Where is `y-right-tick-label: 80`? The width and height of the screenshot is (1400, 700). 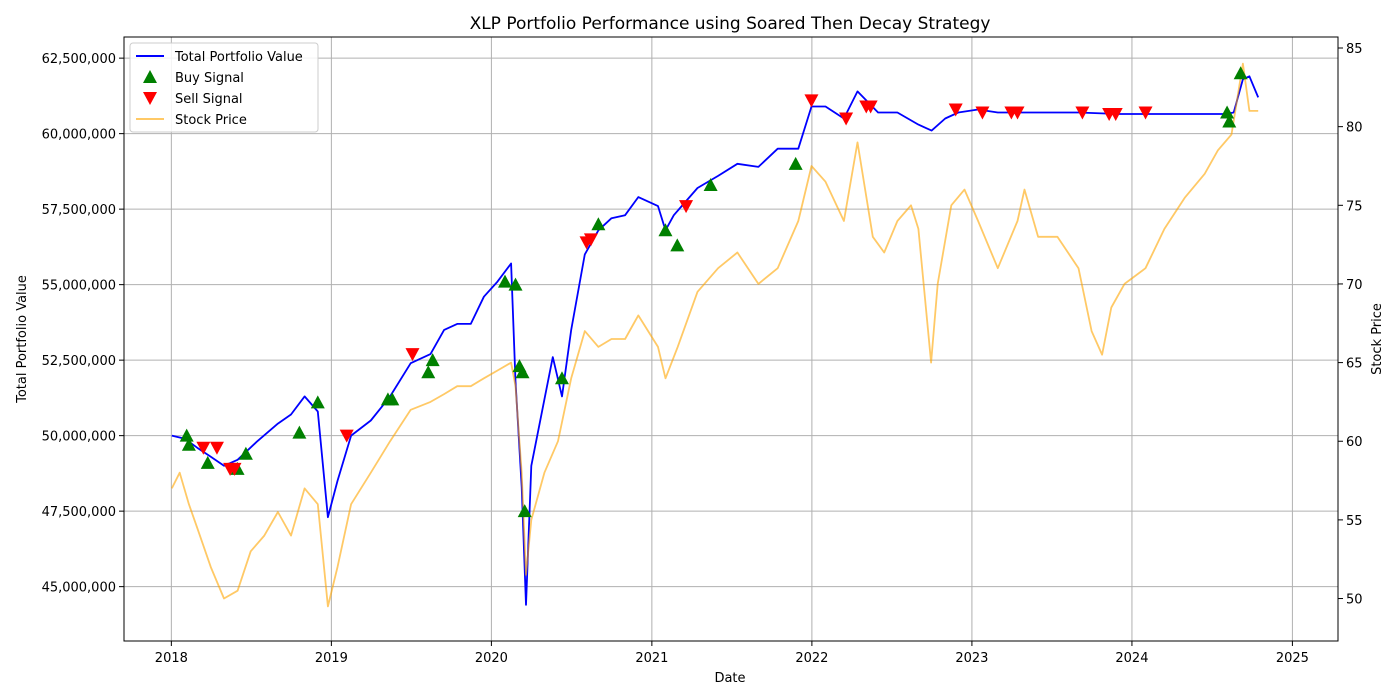 y-right-tick-label: 80 is located at coordinates (1354, 128).